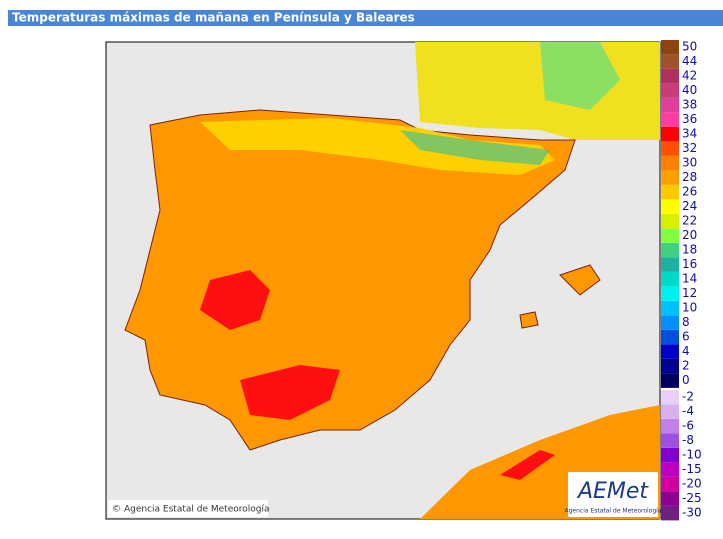 The image size is (723, 539). I want to click on legend-label: -25, so click(692, 498).